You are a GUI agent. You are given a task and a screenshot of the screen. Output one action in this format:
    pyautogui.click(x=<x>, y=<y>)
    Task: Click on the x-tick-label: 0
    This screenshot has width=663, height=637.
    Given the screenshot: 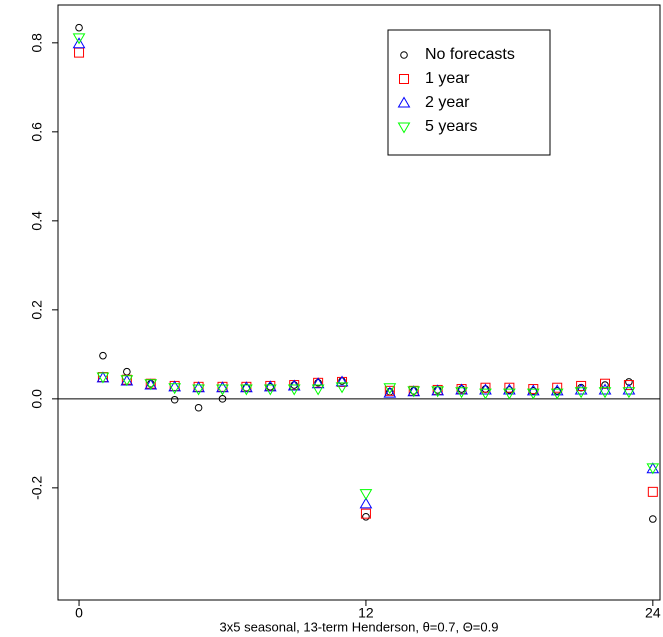 What is the action you would take?
    pyautogui.click(x=79, y=613)
    